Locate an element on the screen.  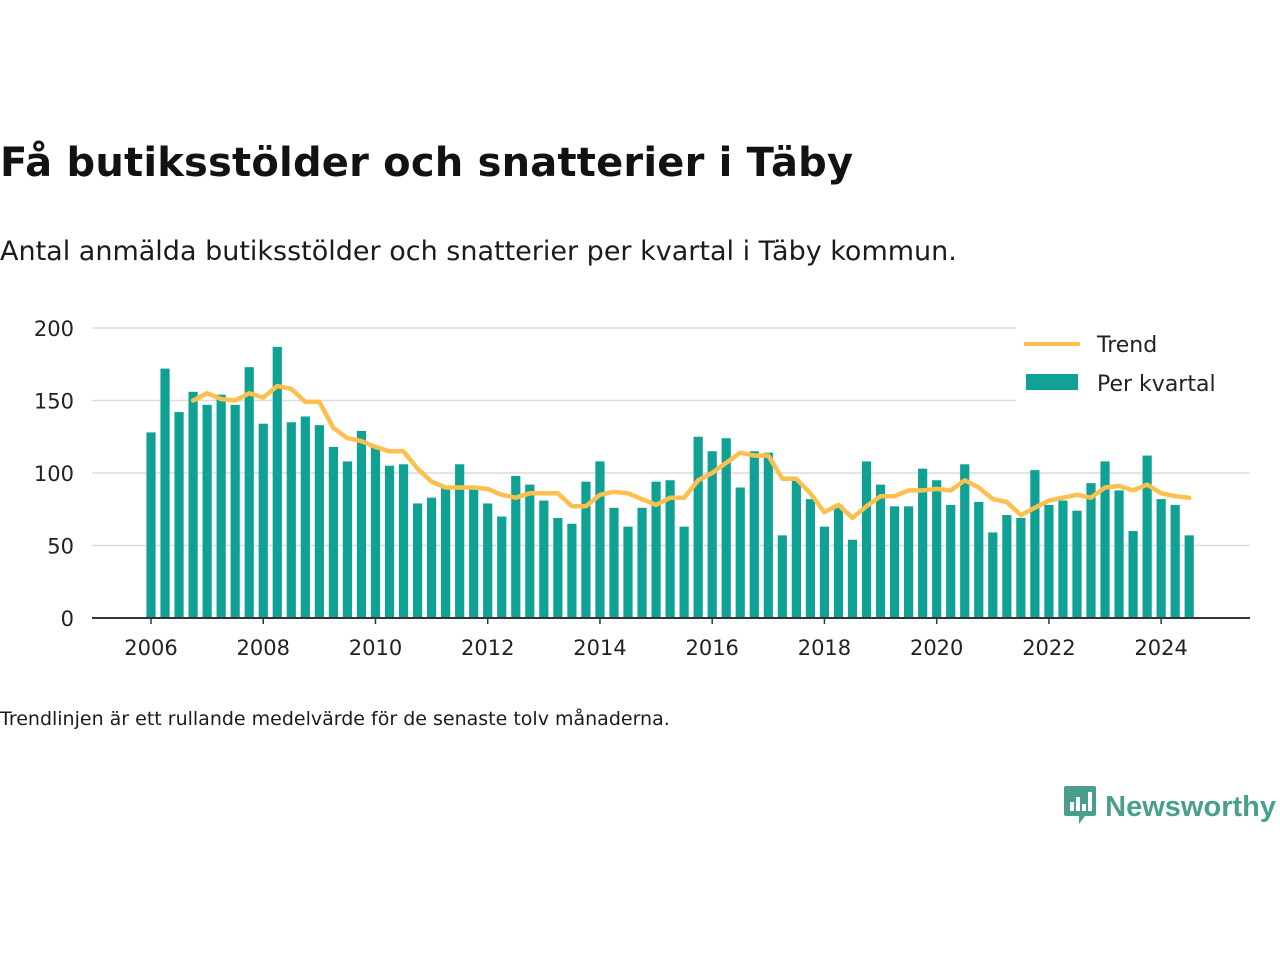
y-tick-label: 50 is located at coordinates (60, 547).